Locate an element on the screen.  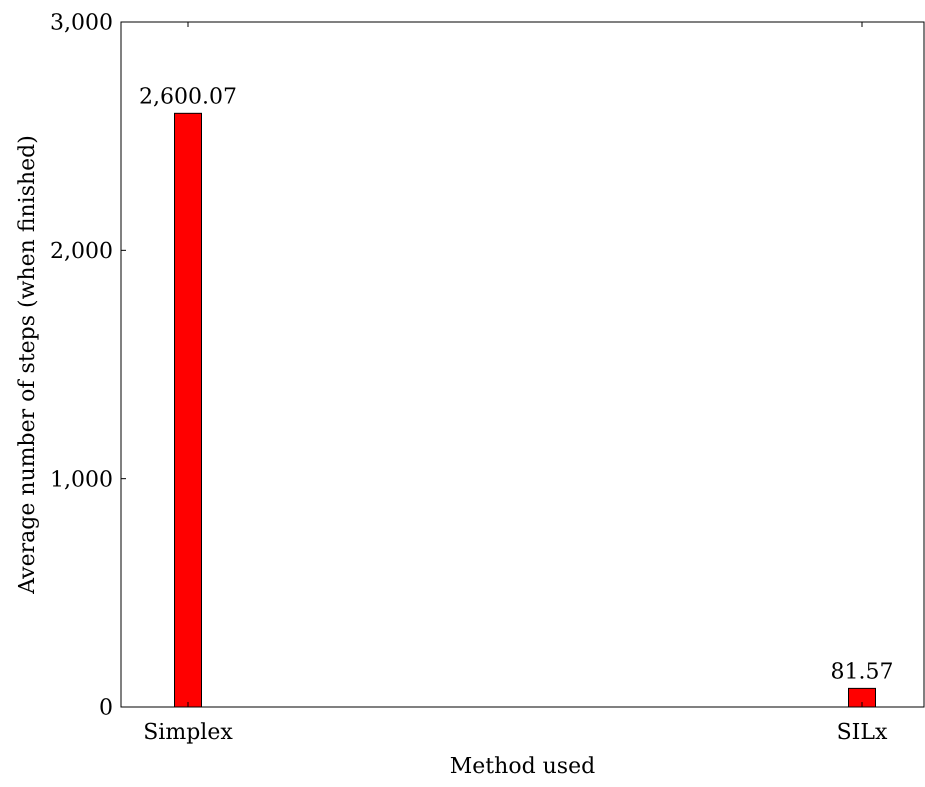
data-label: 81.57 is located at coordinates (862, 671).